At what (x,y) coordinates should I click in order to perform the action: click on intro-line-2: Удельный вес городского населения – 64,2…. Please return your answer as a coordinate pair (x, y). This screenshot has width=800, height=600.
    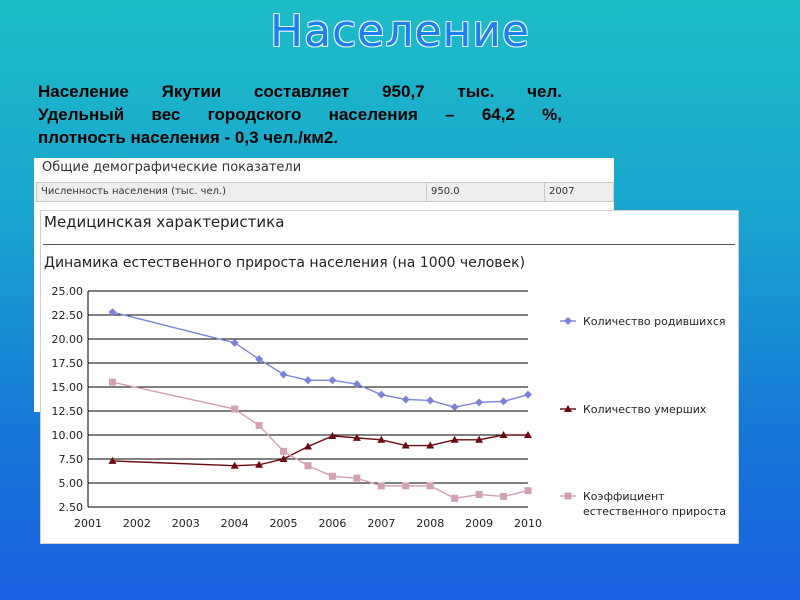
    Looking at the image, I should click on (300, 114).